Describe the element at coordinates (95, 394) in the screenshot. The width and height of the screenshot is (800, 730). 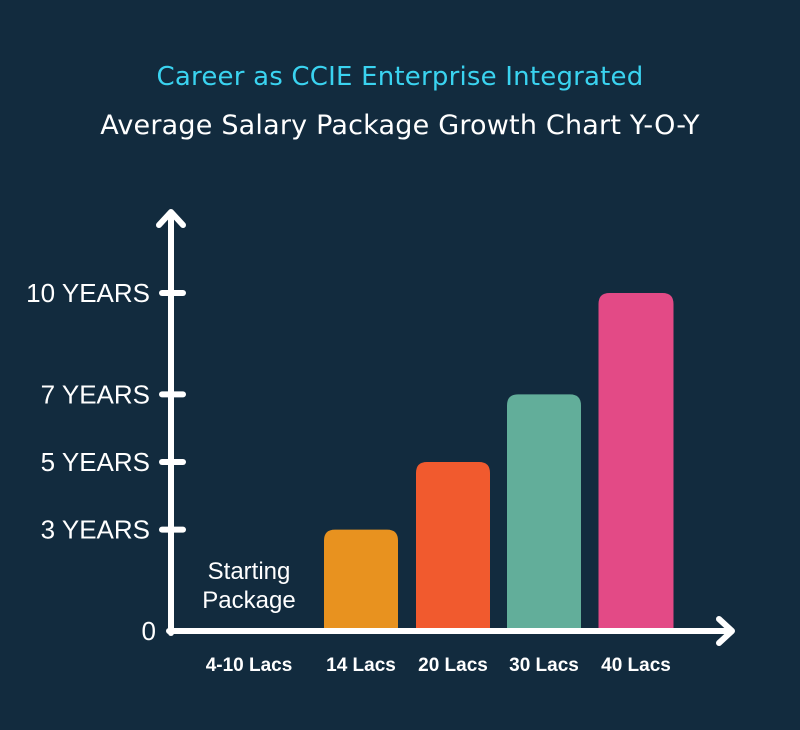
I see `y-tick-label: 7 YEARS` at that location.